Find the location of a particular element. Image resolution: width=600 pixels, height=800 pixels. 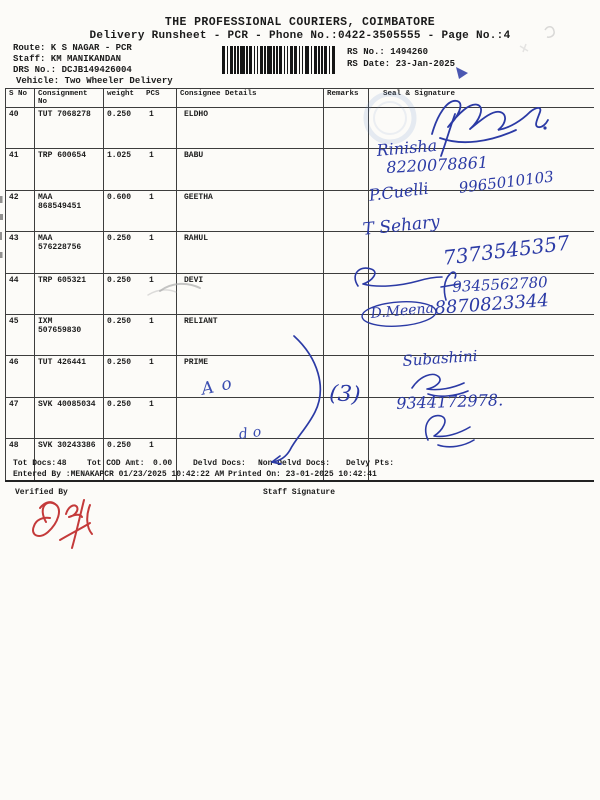

tot-docs-value: 48 is located at coordinates (62, 463).